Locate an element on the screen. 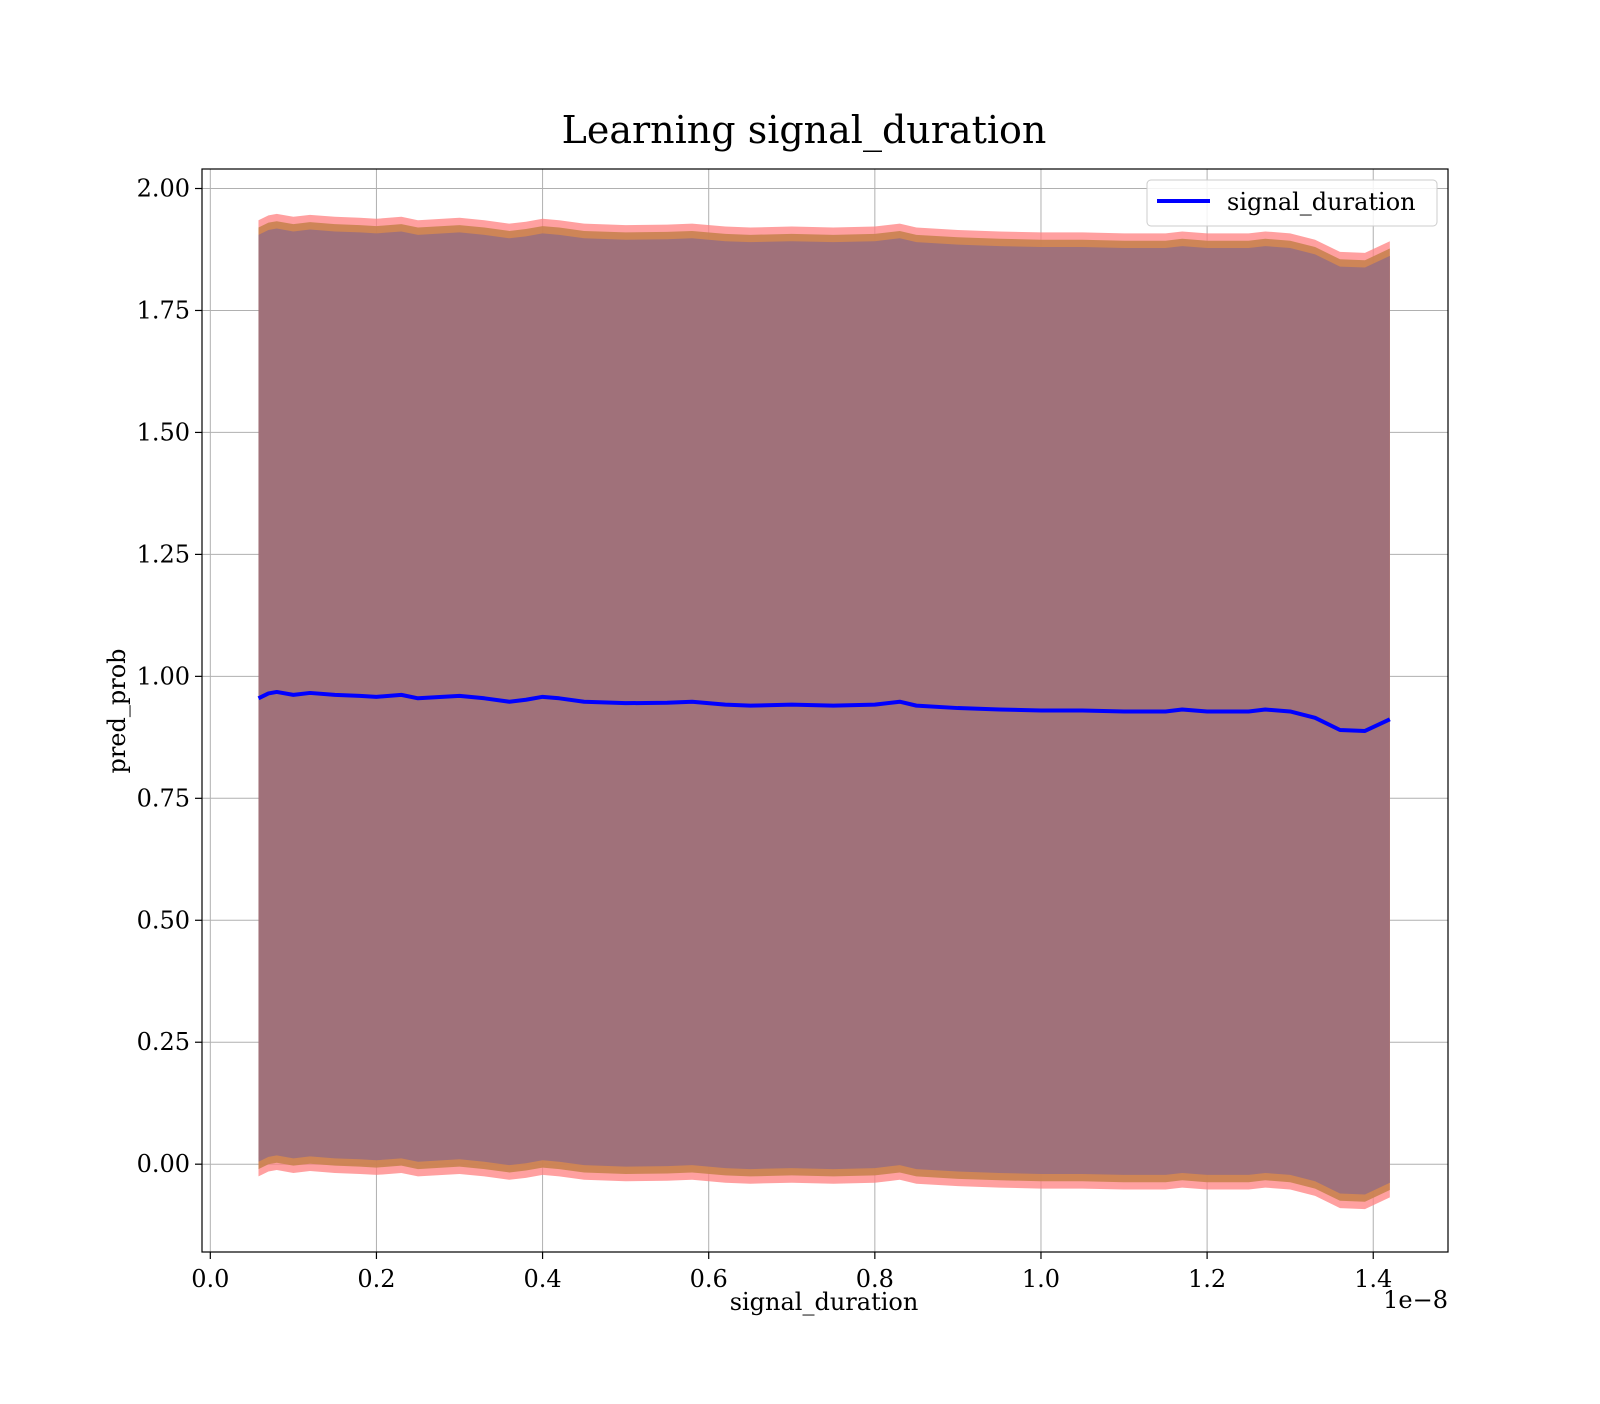 The height and width of the screenshot is (1404, 1600). x-axis-offset-text: 1e−8 is located at coordinates (1415, 1300).